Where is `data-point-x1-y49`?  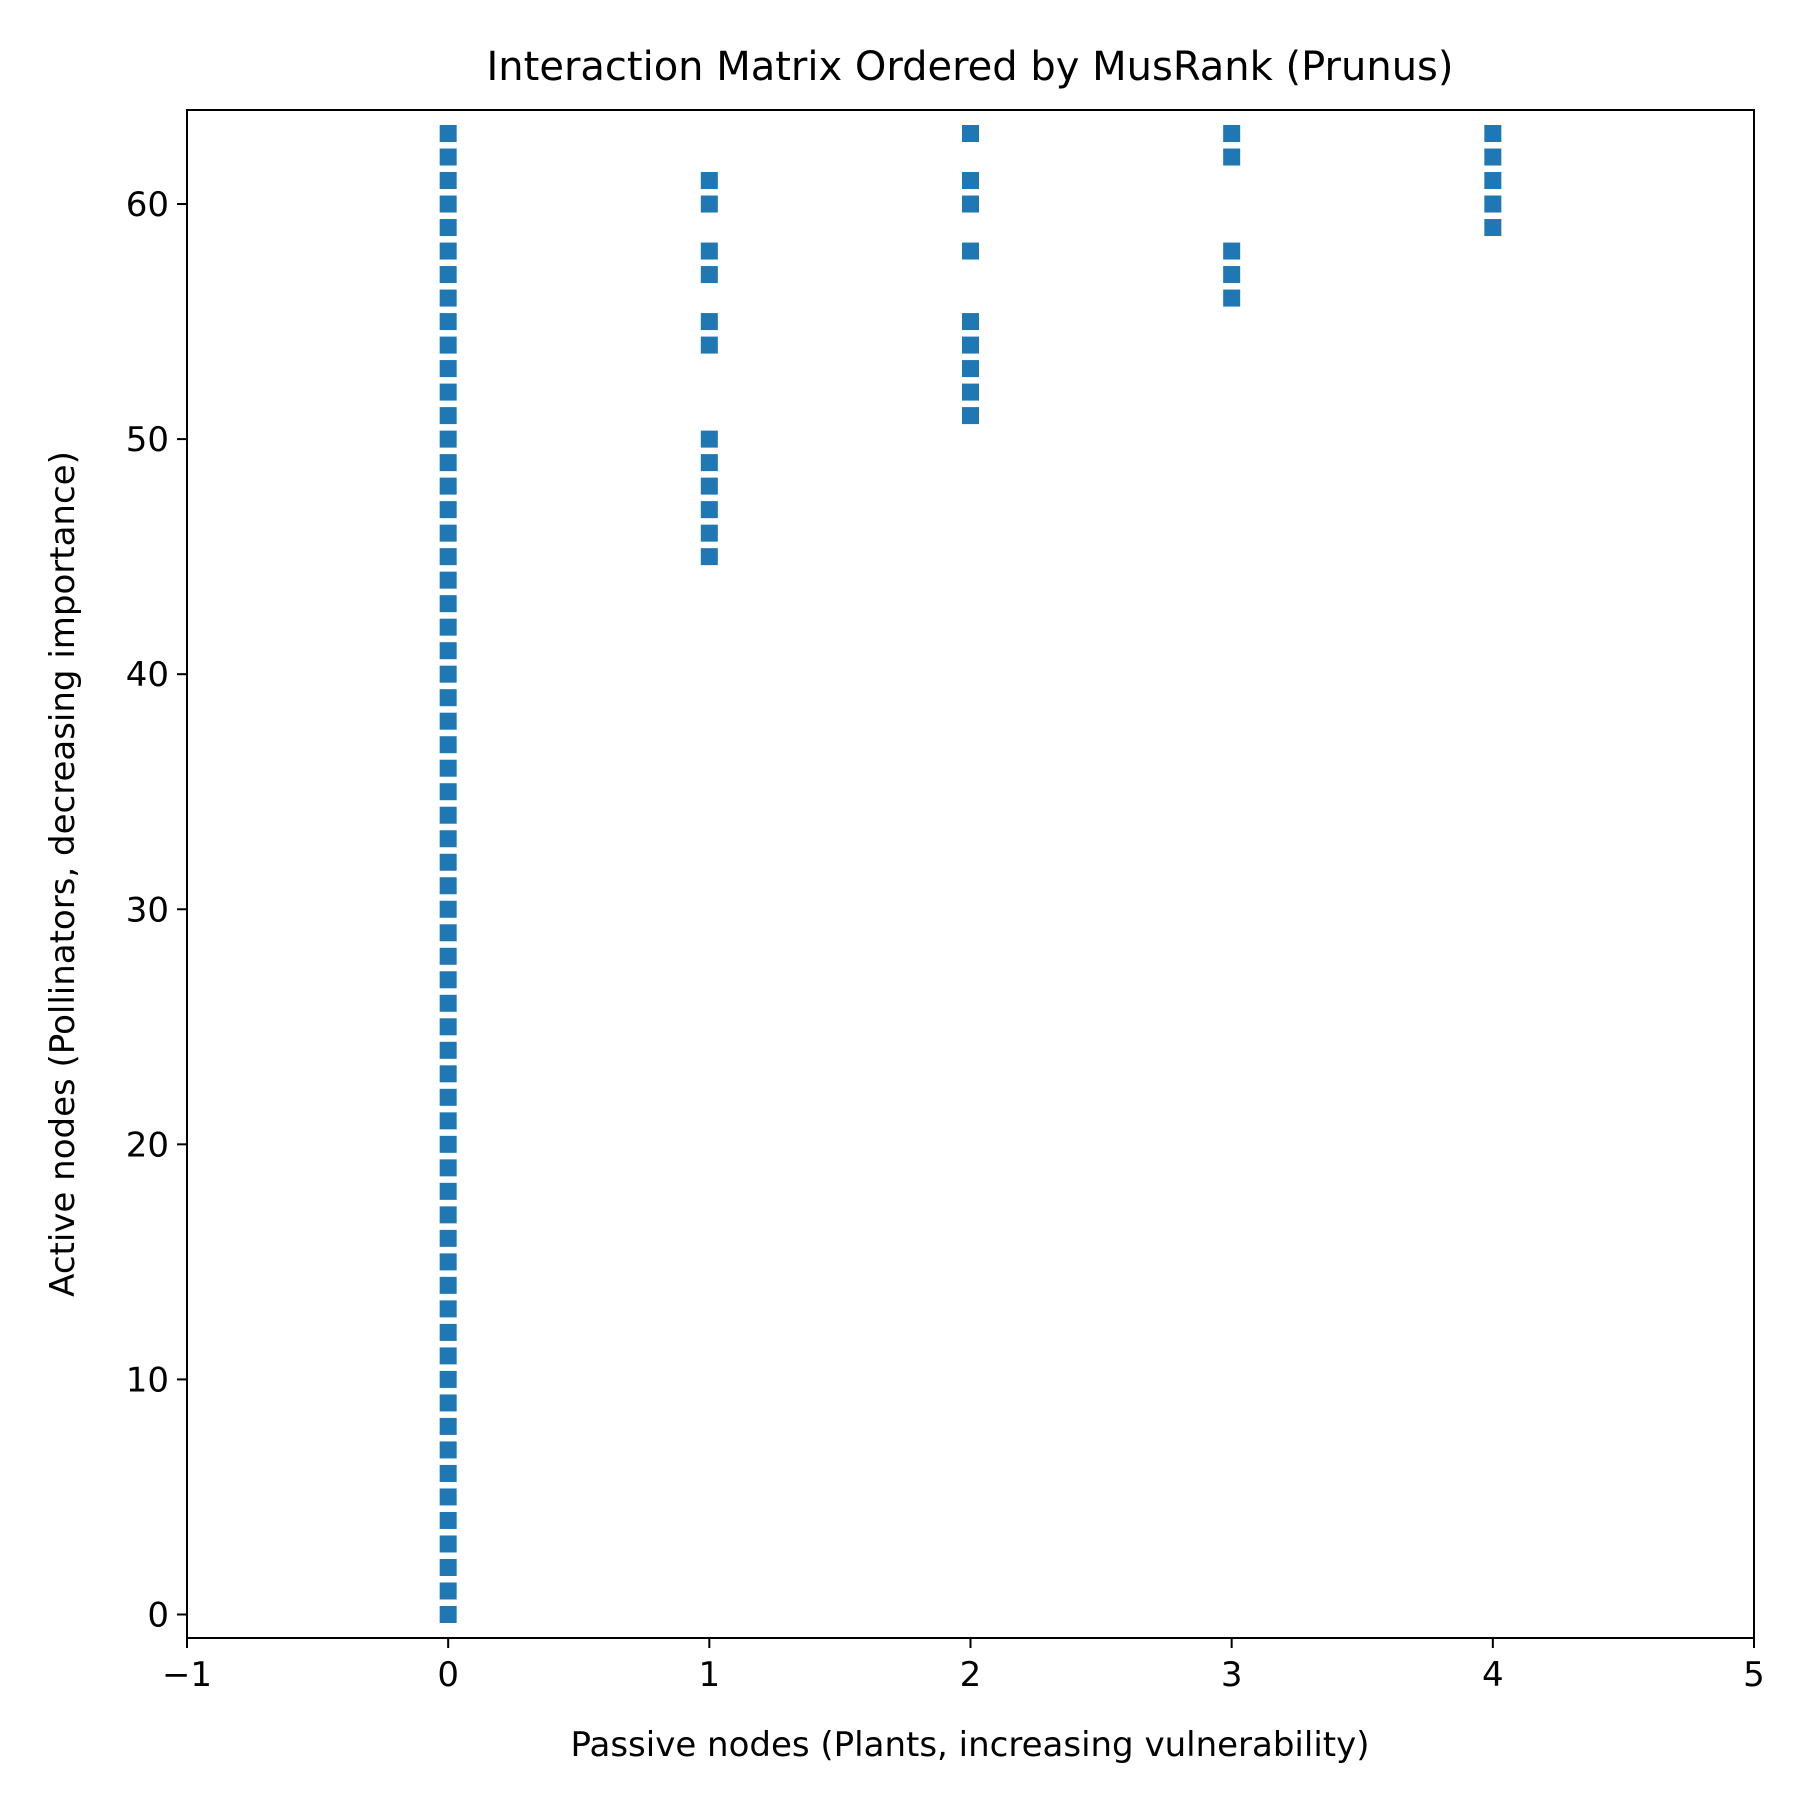
data-point-x1-y49 is located at coordinates (709, 463).